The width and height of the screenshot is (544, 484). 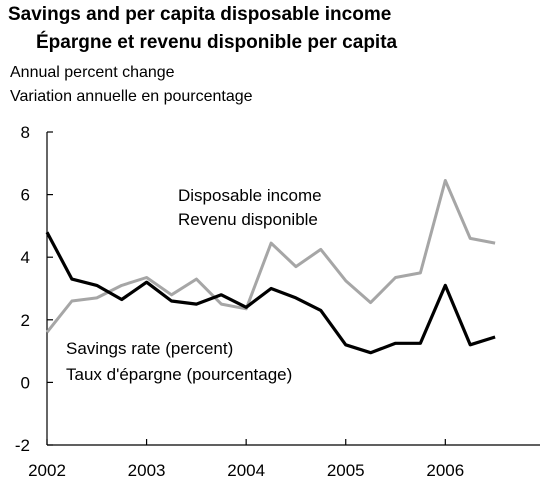 What do you see at coordinates (22, 445) in the screenshot?
I see `y-tick-label: -2` at bounding box center [22, 445].